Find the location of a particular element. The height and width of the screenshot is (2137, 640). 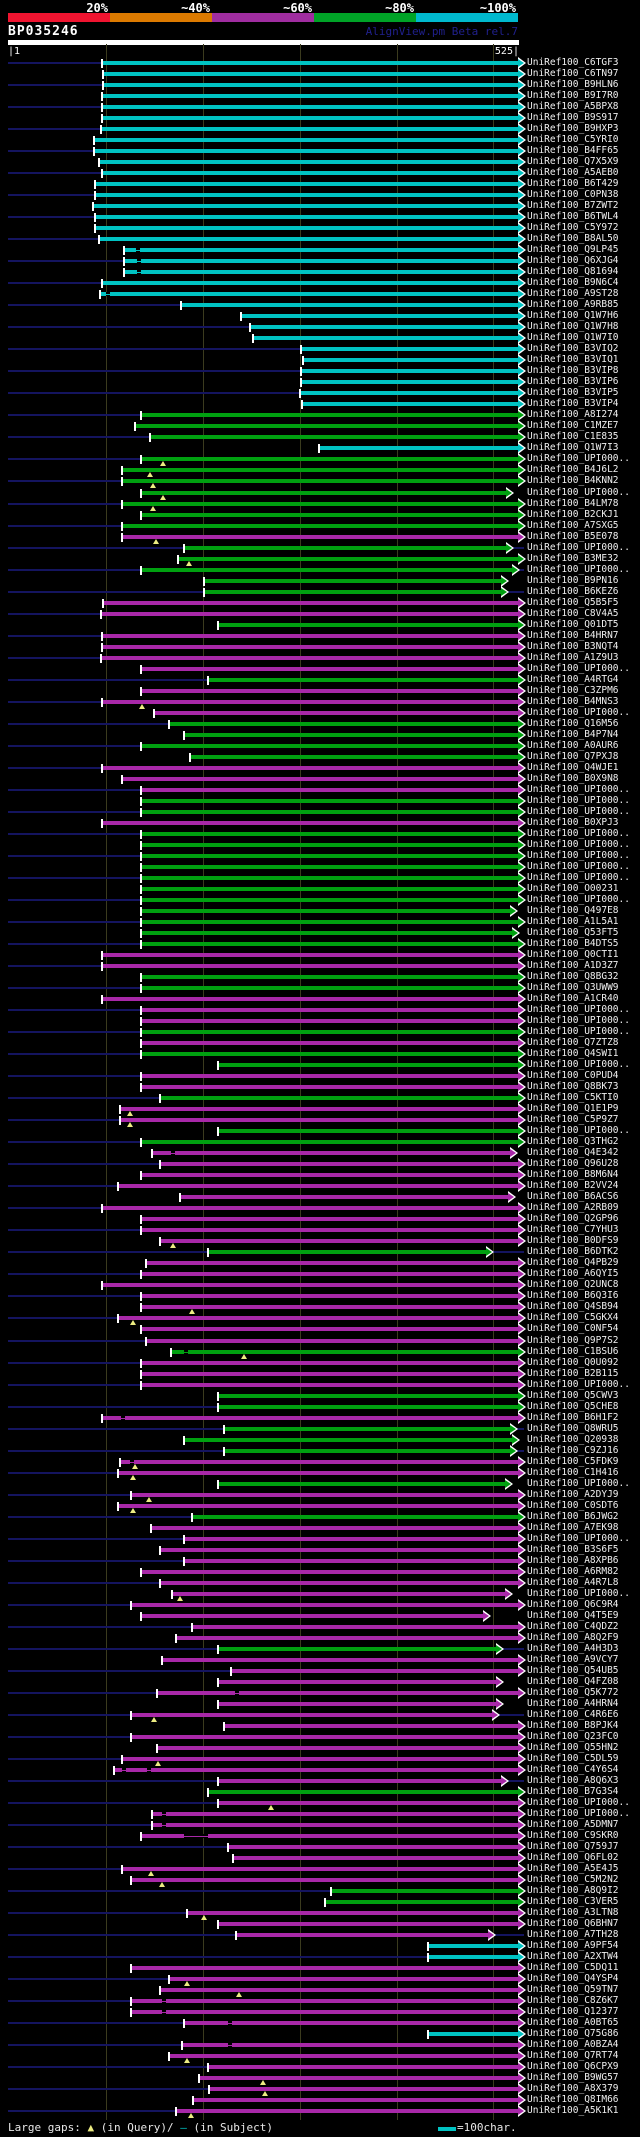

row-label: UniRef100_A9PF54 is located at coordinates (573, 1945).